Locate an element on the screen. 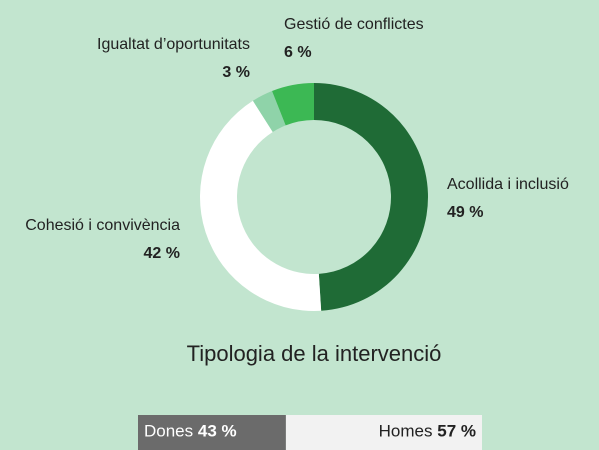 The image size is (599, 450). slice-label: Cohesió i convivència is located at coordinates (102, 225).